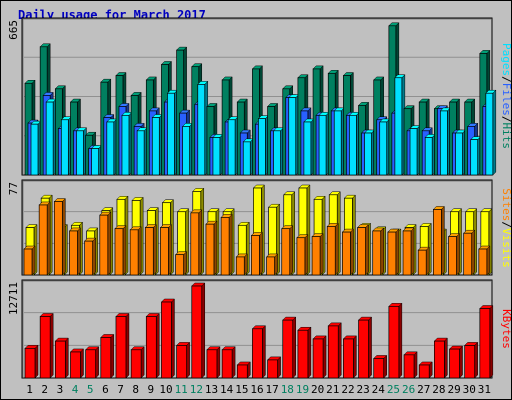 This screenshot has width=512, height=400. I want to click on day-label-20: 20, so click(317, 389).